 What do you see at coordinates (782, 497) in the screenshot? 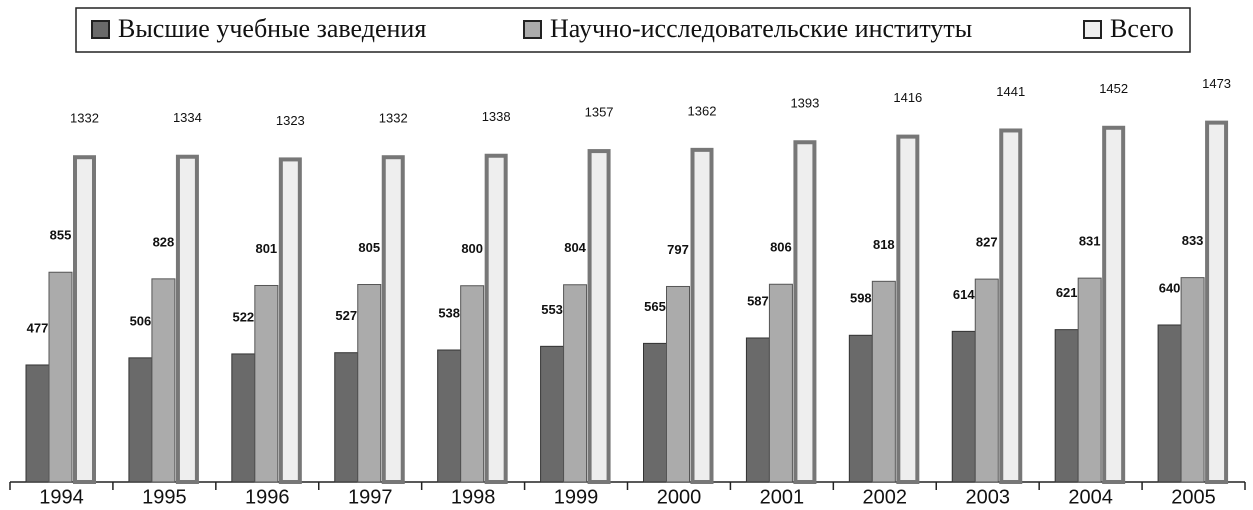
I see `x-tick-label: 2001` at bounding box center [782, 497].